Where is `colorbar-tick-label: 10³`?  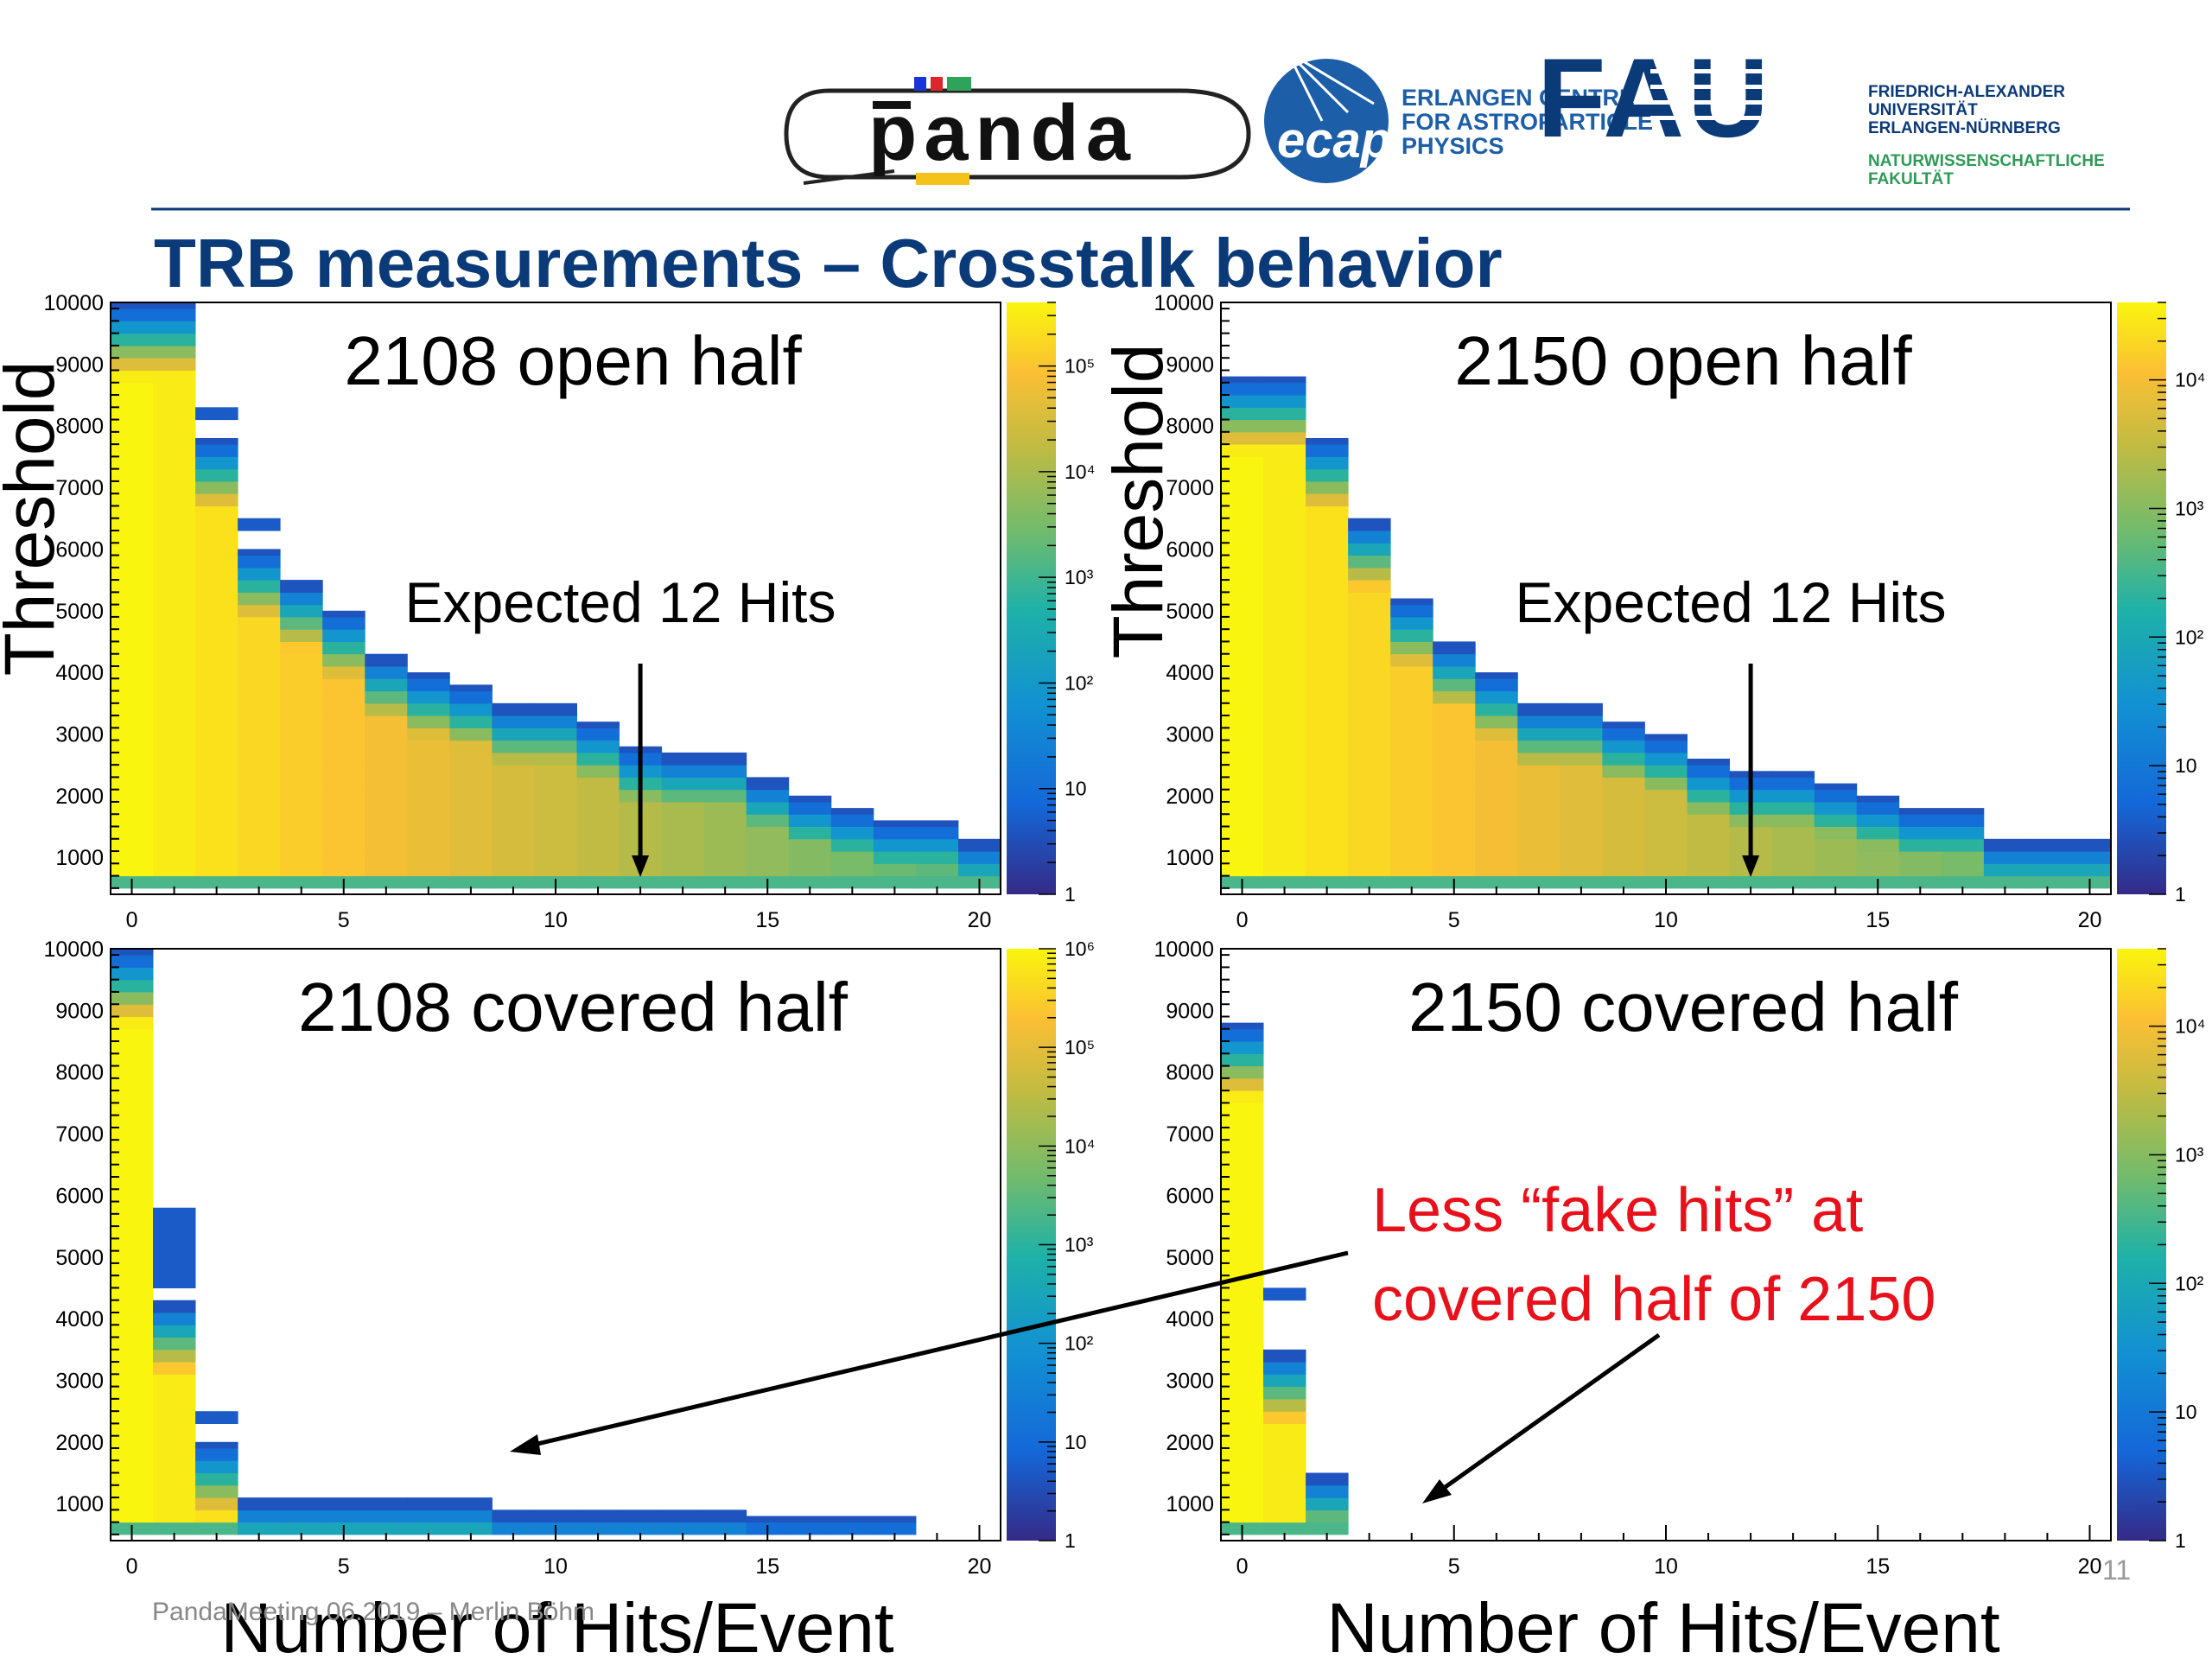
colorbar-tick-label: 10³ is located at coordinates (1079, 1245).